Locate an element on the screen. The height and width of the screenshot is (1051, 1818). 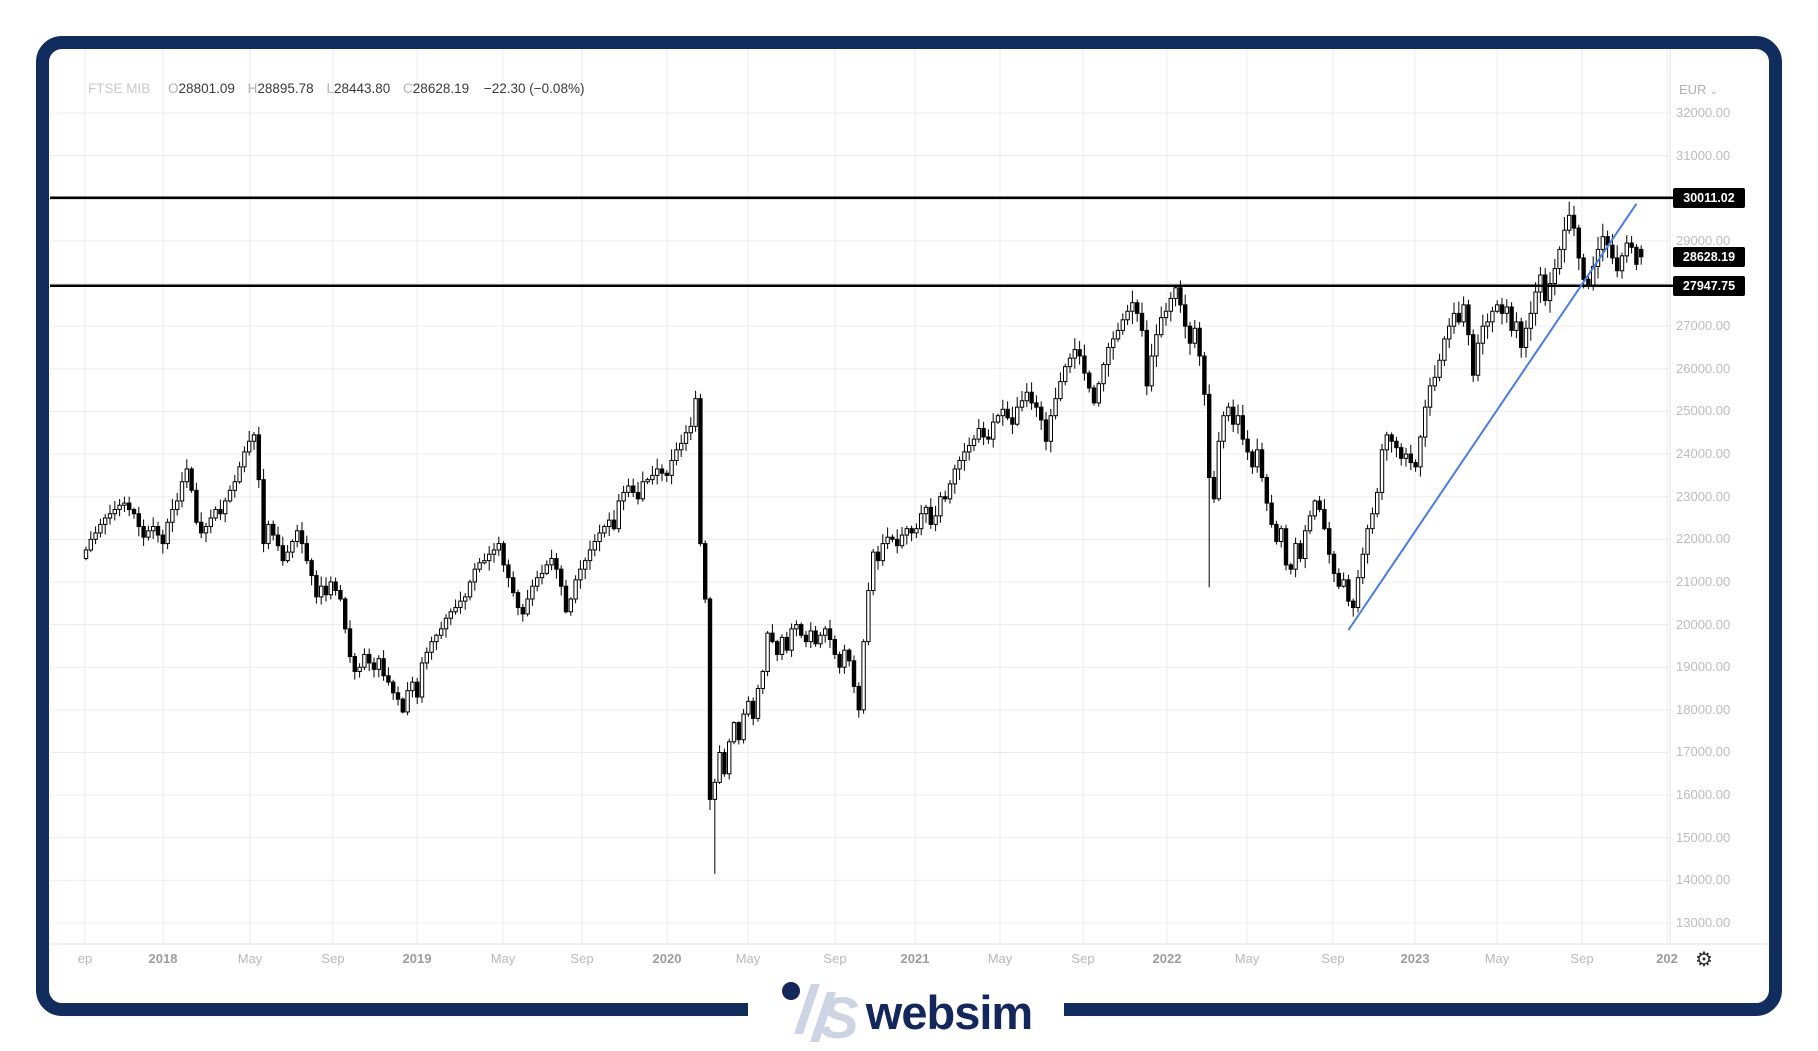
price-tick-label: 19000.00 is located at coordinates (1703, 667).